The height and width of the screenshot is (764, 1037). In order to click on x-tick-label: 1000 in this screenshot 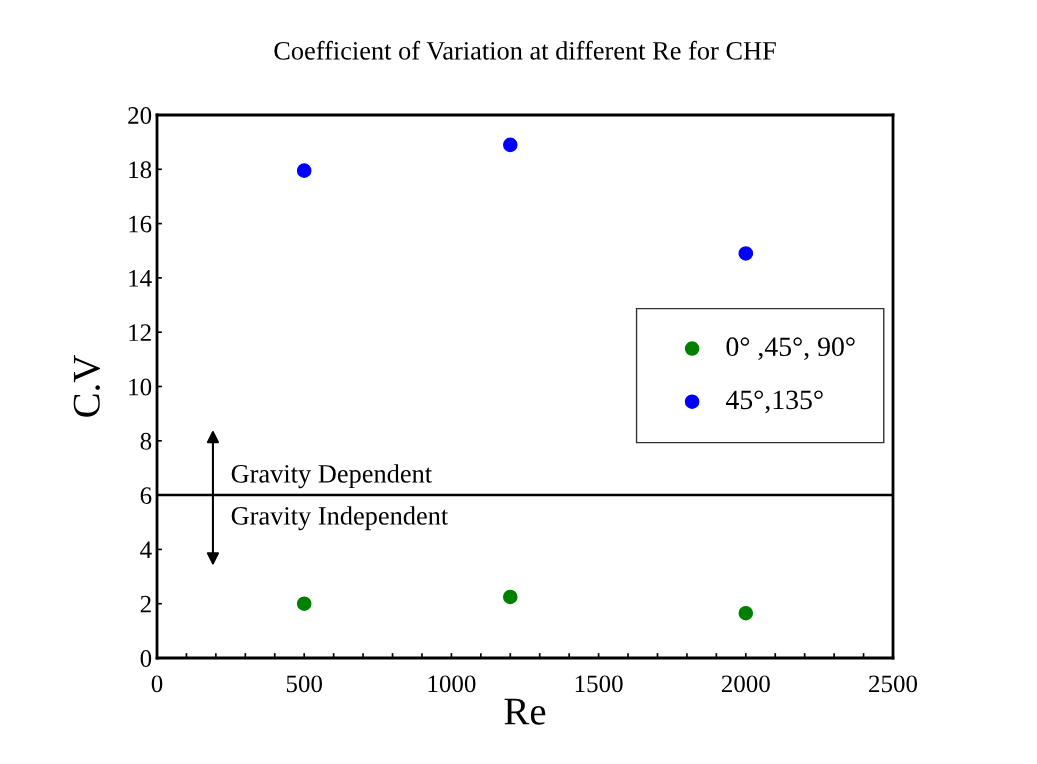, I will do `click(452, 684)`.